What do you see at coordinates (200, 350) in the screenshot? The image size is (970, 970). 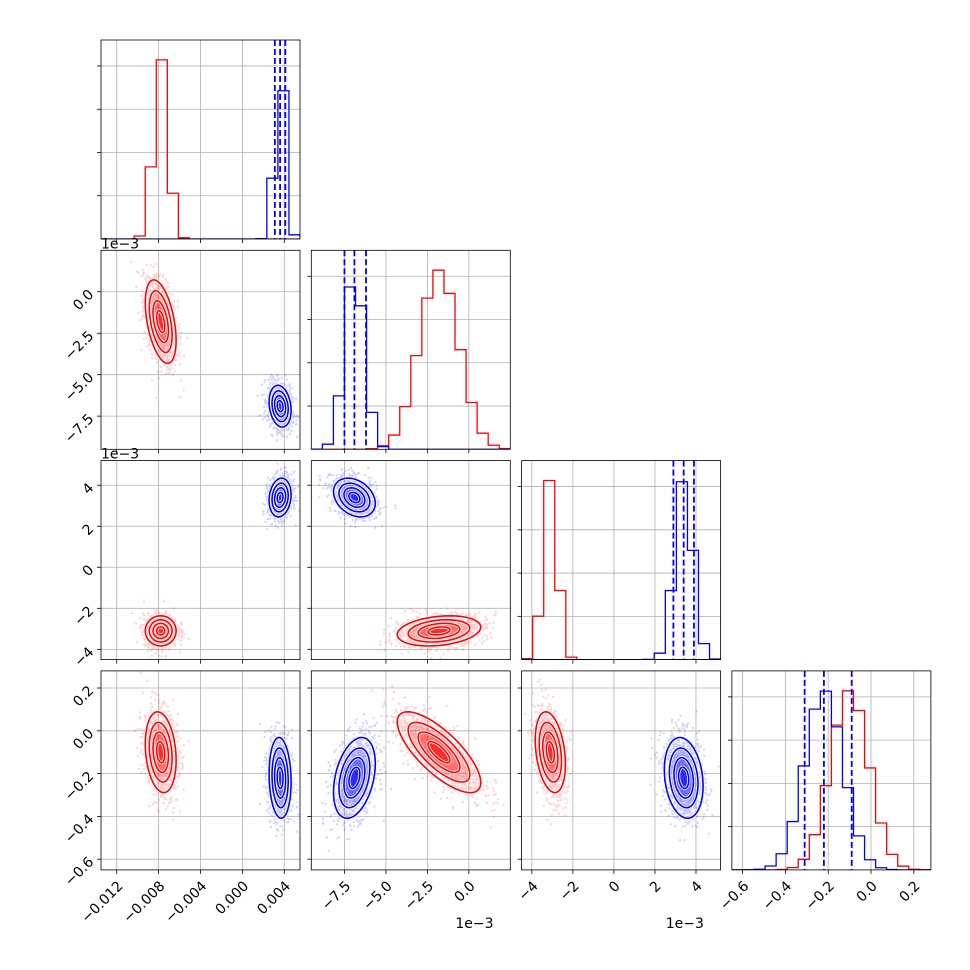 I see `grid` at bounding box center [200, 350].